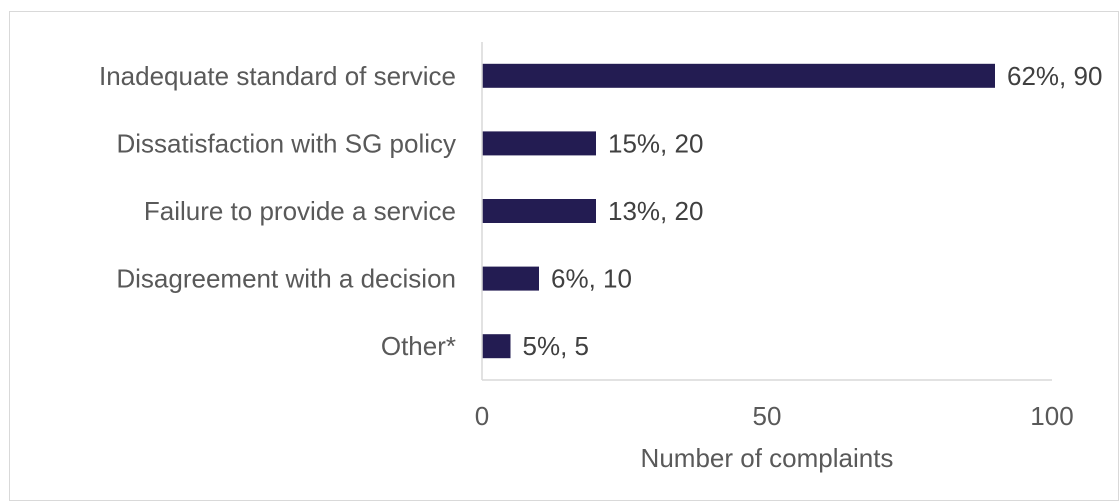 The image size is (1119, 501). I want to click on data-label: 5%, 5, so click(556, 346).